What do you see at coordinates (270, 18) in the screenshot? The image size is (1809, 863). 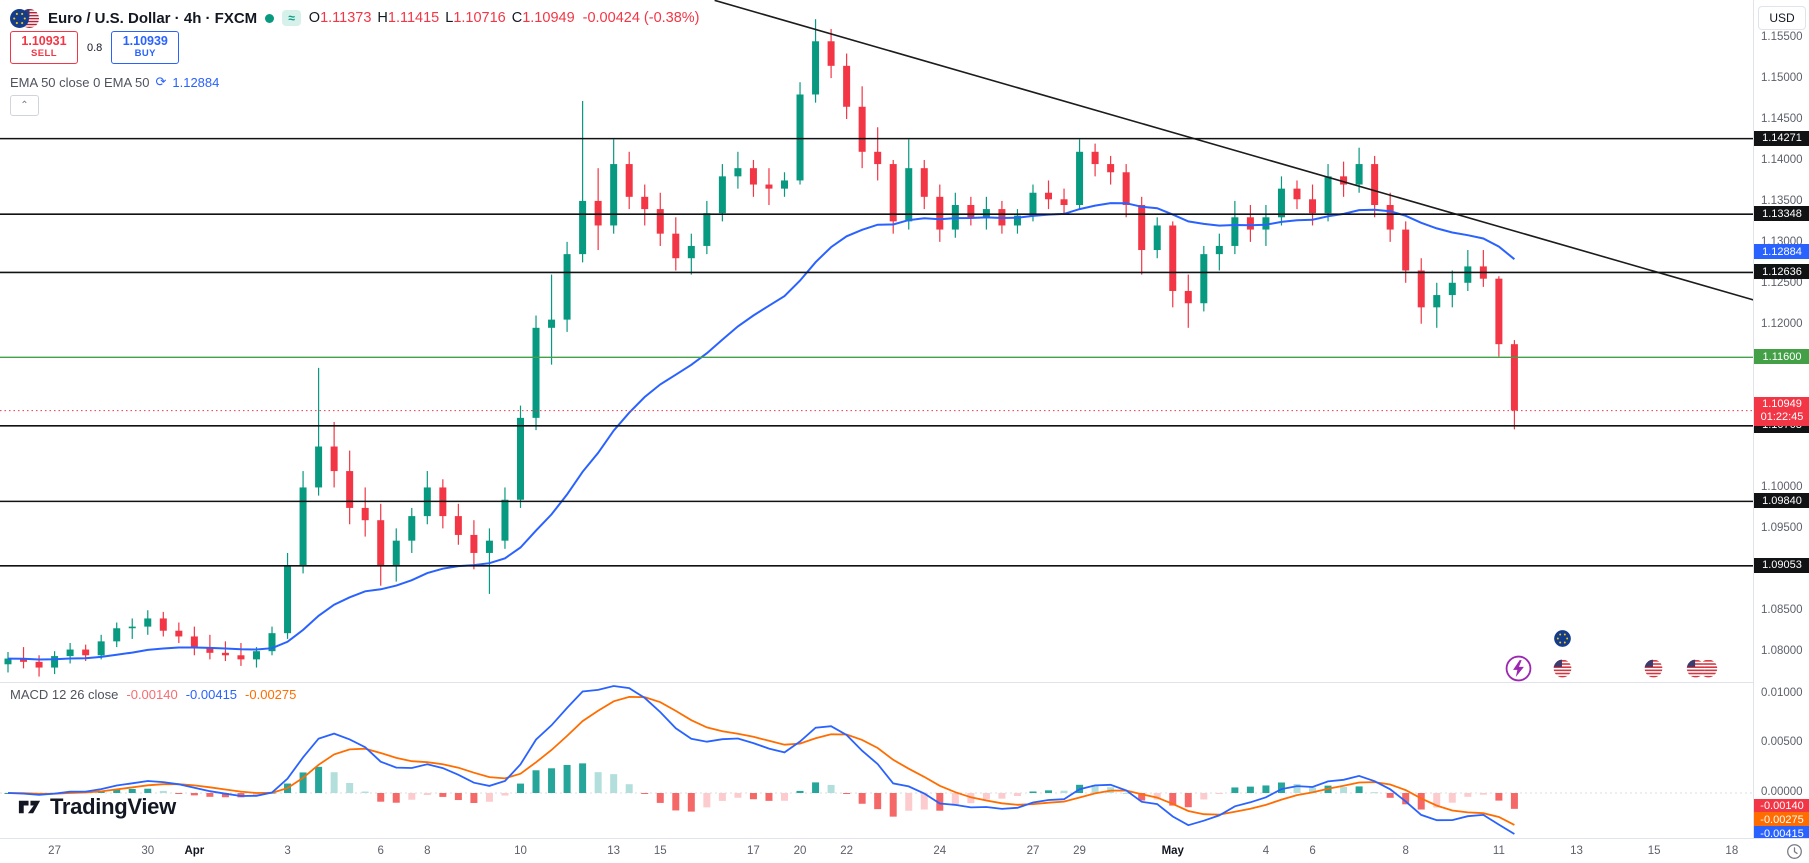 I see `market-open-dot-icon` at bounding box center [270, 18].